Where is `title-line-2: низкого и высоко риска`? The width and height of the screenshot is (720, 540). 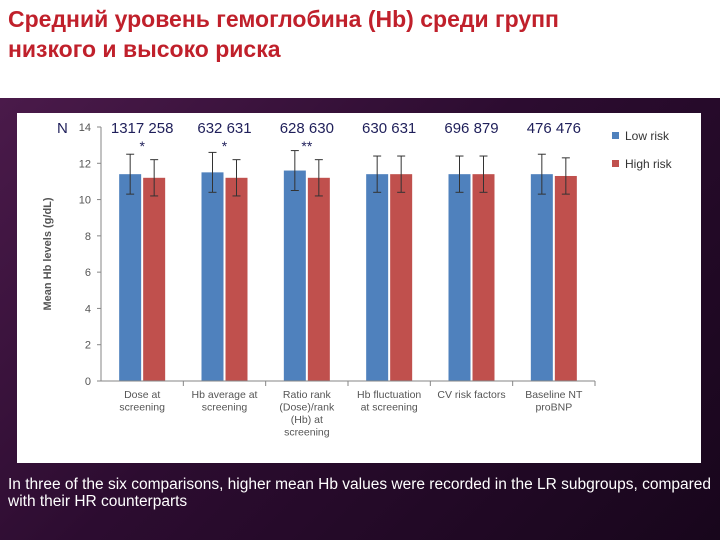
title-line-2: низкого и высоко риска is located at coordinates (144, 49).